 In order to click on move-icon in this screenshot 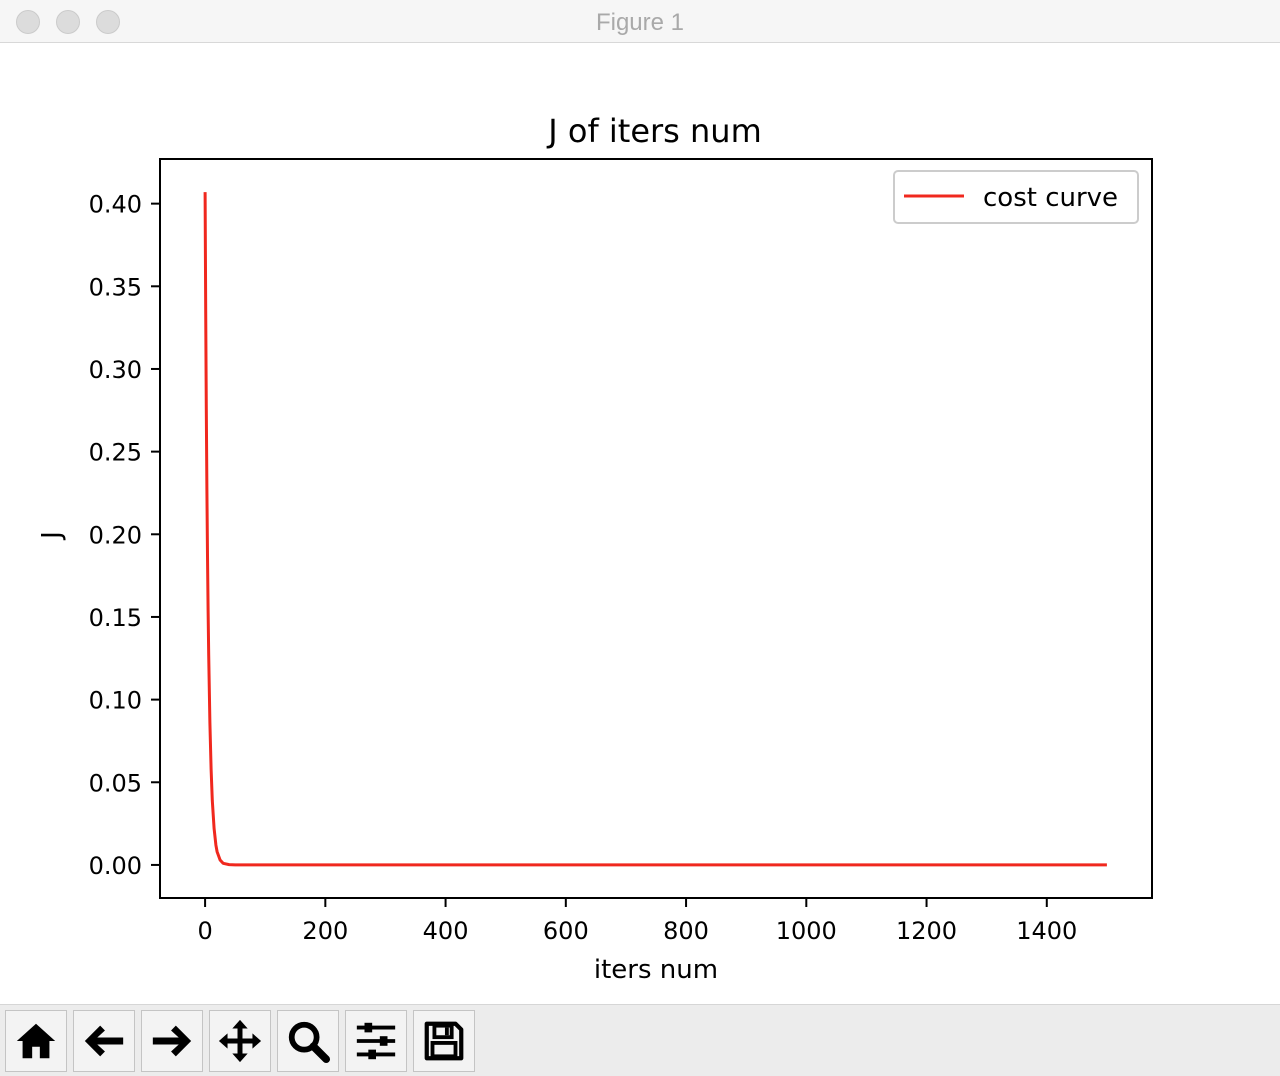, I will do `click(240, 1041)`.